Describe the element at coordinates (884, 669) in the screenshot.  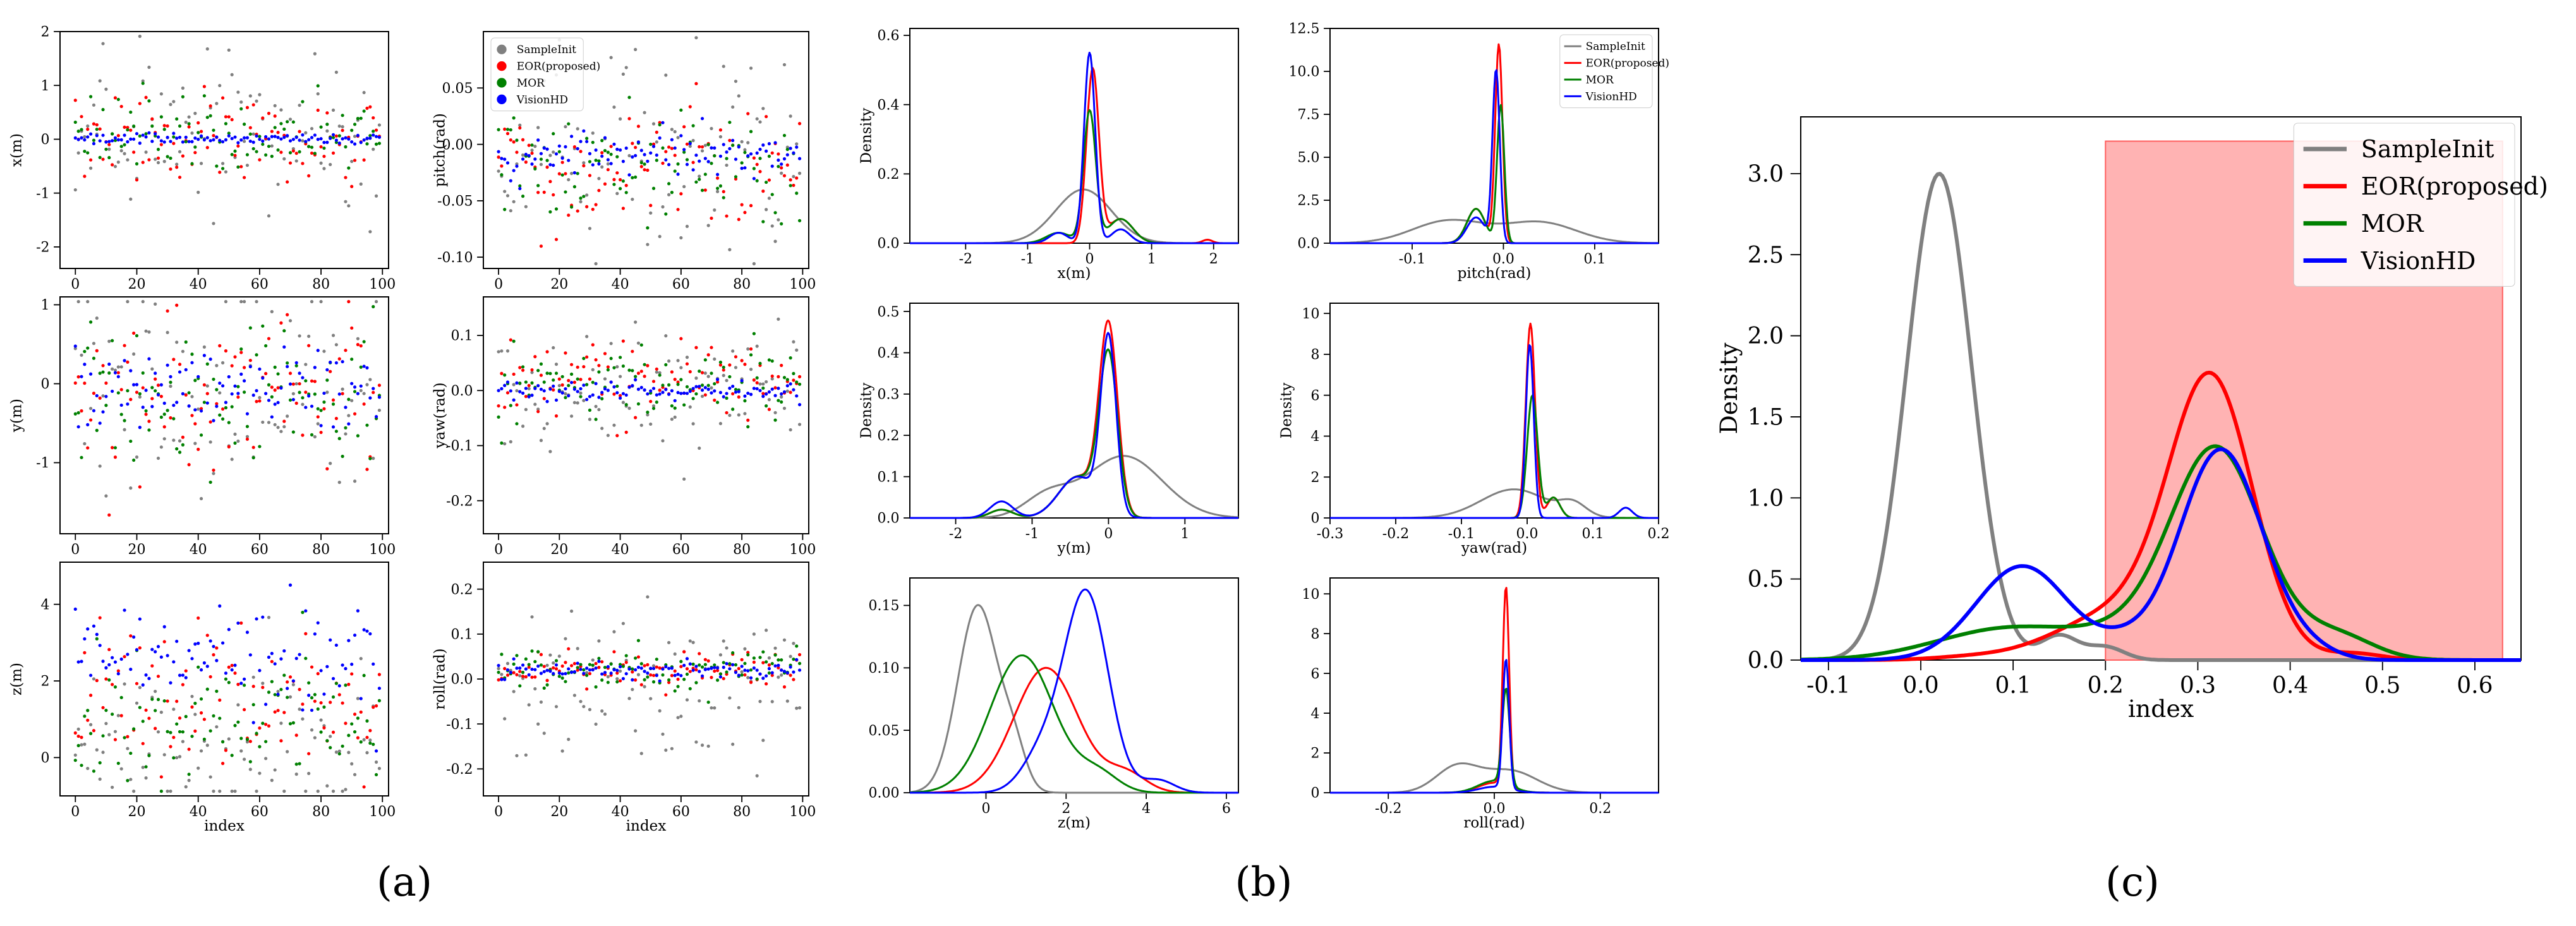
I see `y-tick-label: 0.10` at that location.